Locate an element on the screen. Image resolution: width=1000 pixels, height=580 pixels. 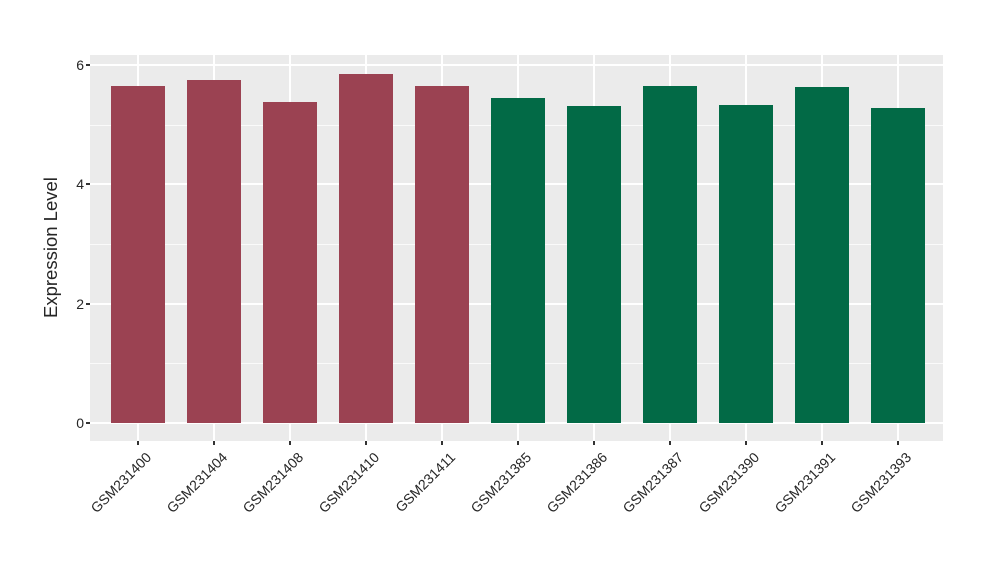
y-tick-label: 2 is located at coordinates (80, 304).